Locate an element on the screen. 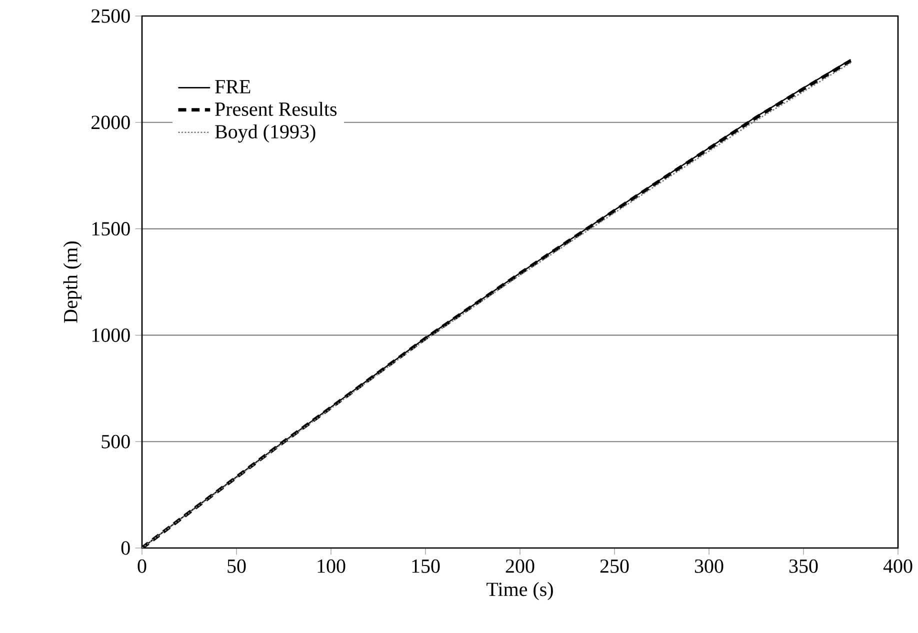  legend-label: Boyd (1993) is located at coordinates (265, 133).